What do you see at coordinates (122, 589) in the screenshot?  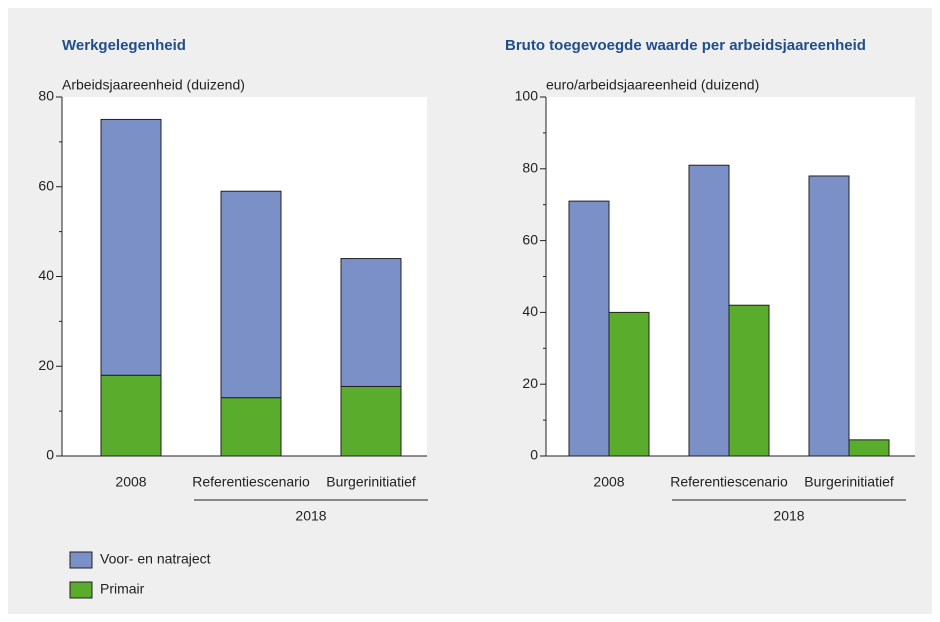 I see `legend-label: Primair` at bounding box center [122, 589].